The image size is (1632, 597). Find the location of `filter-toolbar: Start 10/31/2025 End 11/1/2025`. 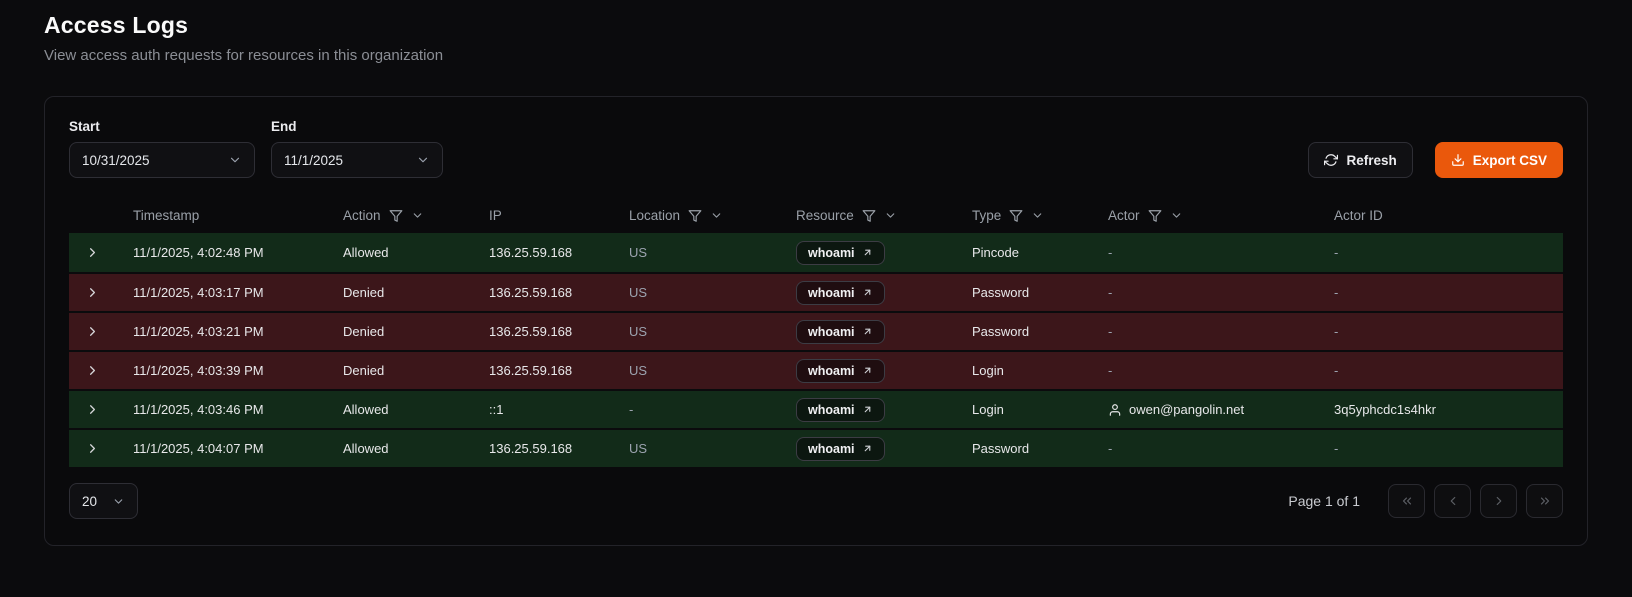

filter-toolbar: Start 10/31/2025 End 11/1/2025 is located at coordinates (816, 148).